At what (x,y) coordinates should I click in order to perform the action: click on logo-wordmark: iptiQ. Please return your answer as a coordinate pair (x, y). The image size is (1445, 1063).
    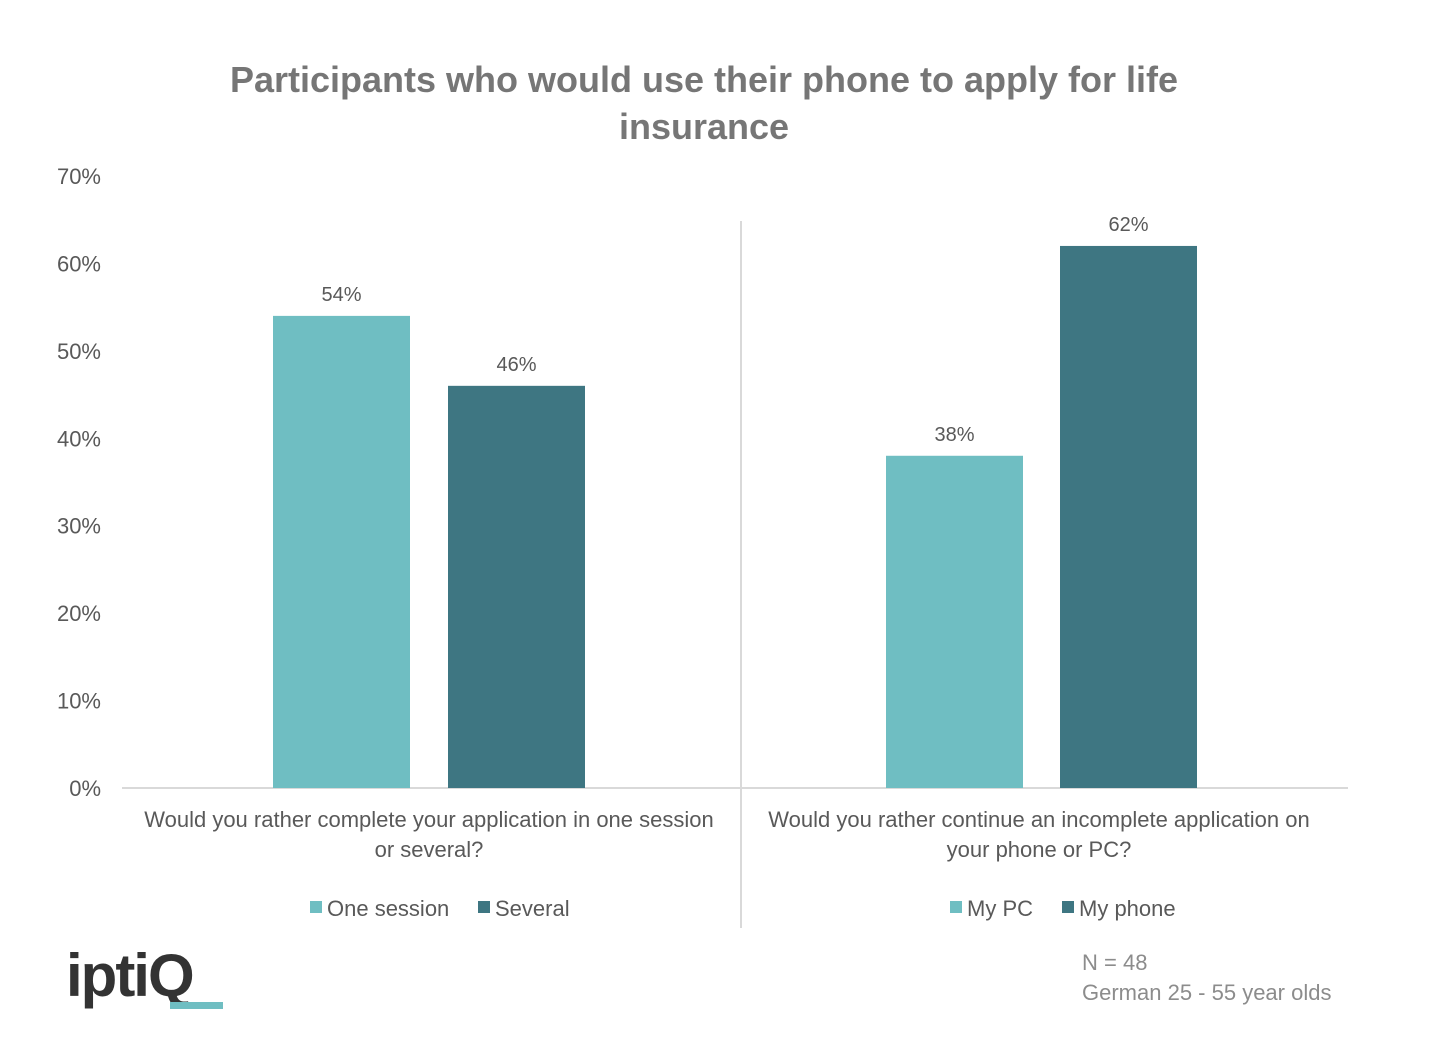
    Looking at the image, I should click on (129, 975).